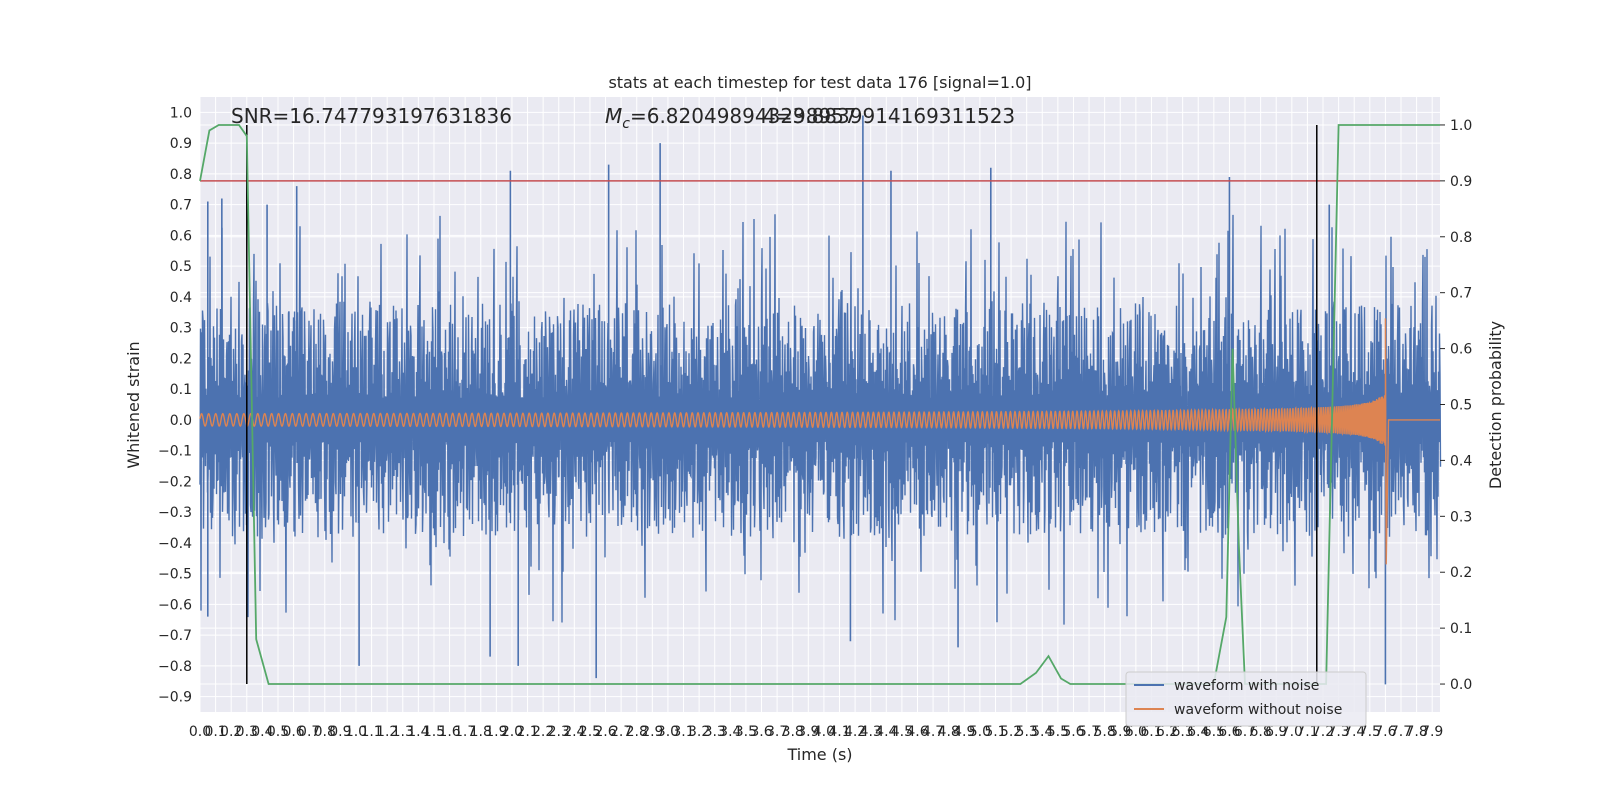  Describe the element at coordinates (1461, 573) in the screenshot. I see `y-right-tick-label-2: 0.2` at that location.